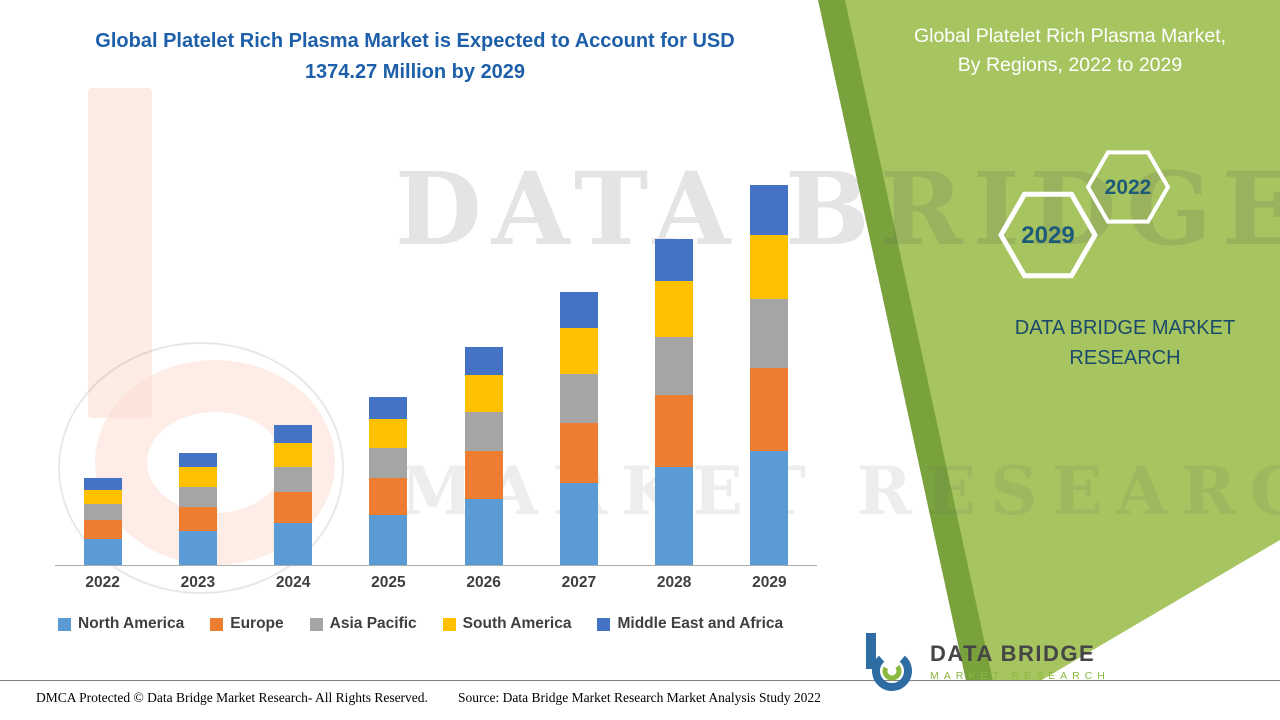 Image resolution: width=1280 pixels, height=720 pixels. I want to click on legend-label: North America, so click(131, 623).